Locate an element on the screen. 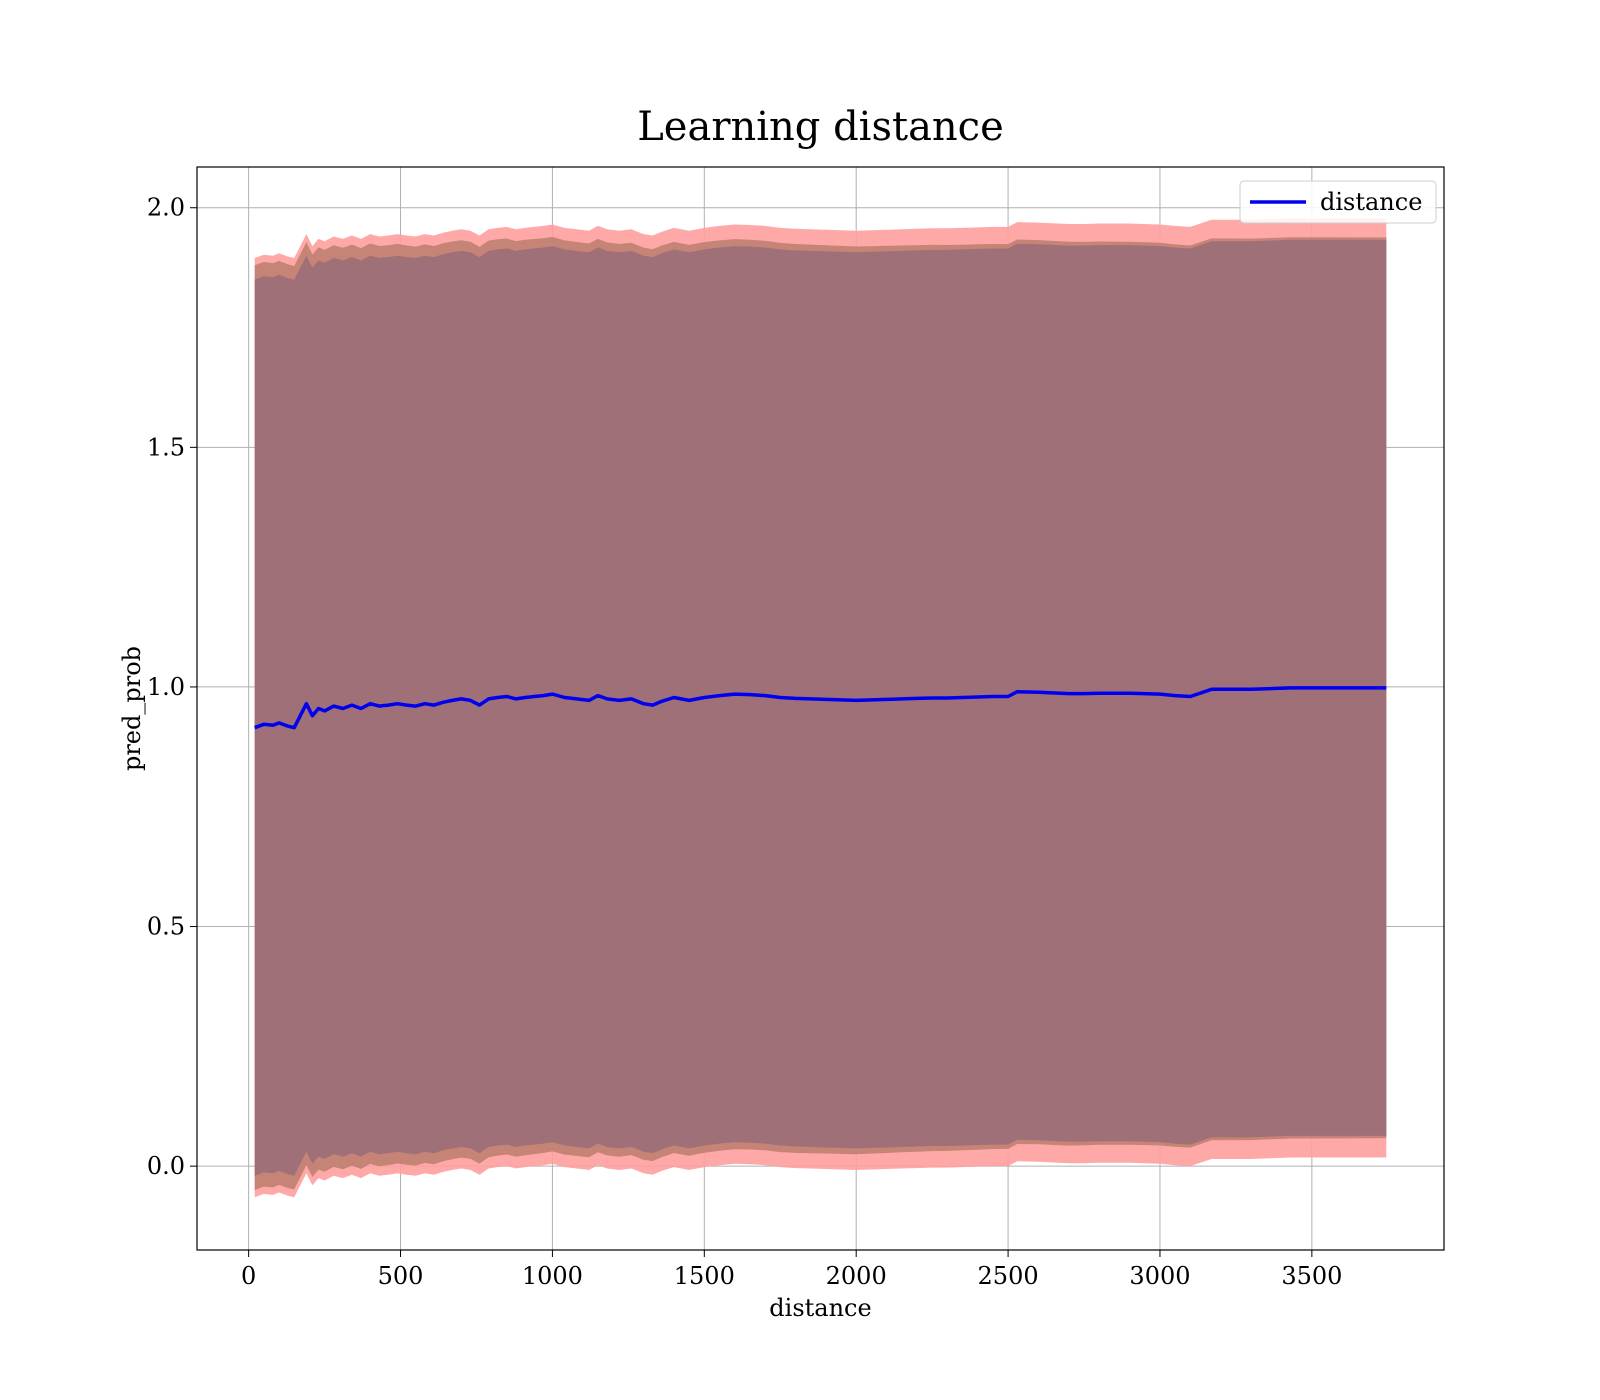  series-line-distance is located at coordinates (820, 708).